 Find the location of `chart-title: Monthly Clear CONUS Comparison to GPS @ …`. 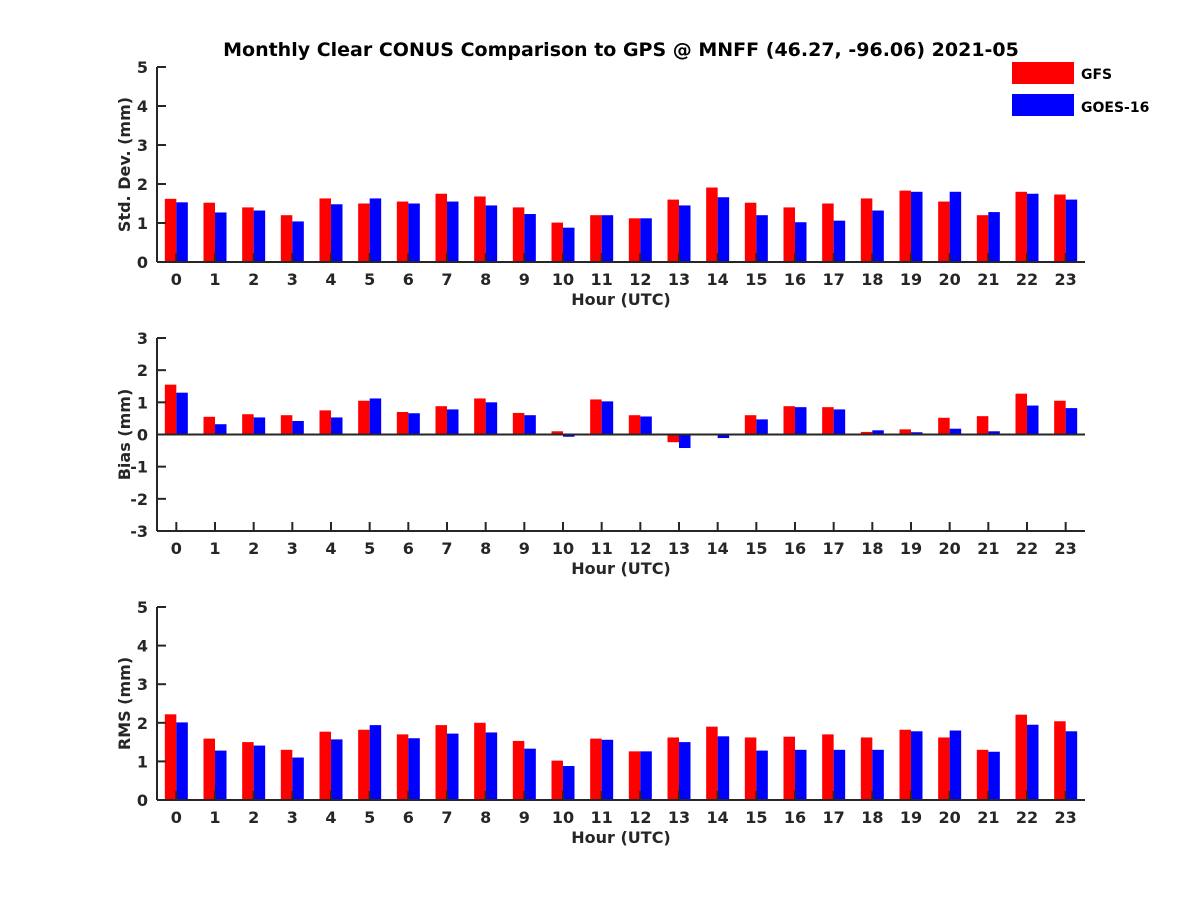

chart-title: Monthly Clear CONUS Comparison to GPS @ … is located at coordinates (621, 50).